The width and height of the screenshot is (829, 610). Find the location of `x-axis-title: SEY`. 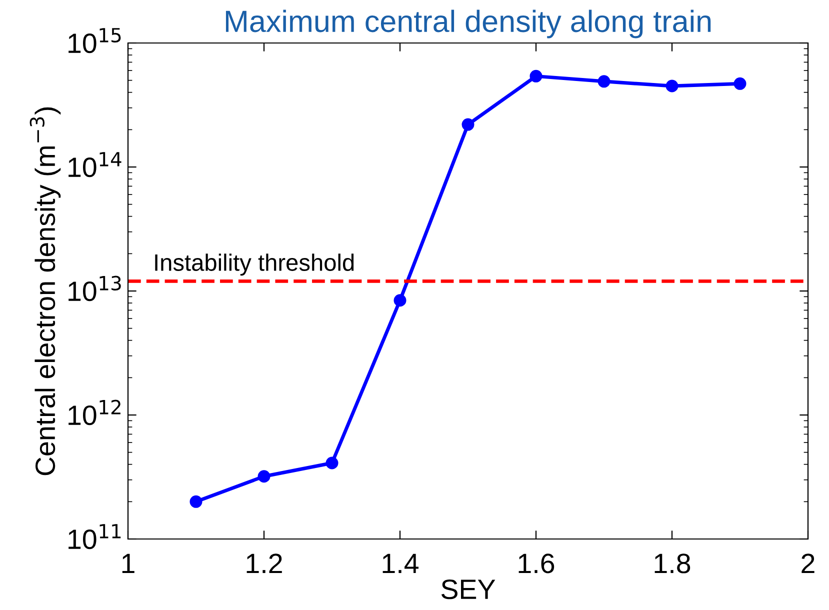

x-axis-title: SEY is located at coordinates (468, 590).